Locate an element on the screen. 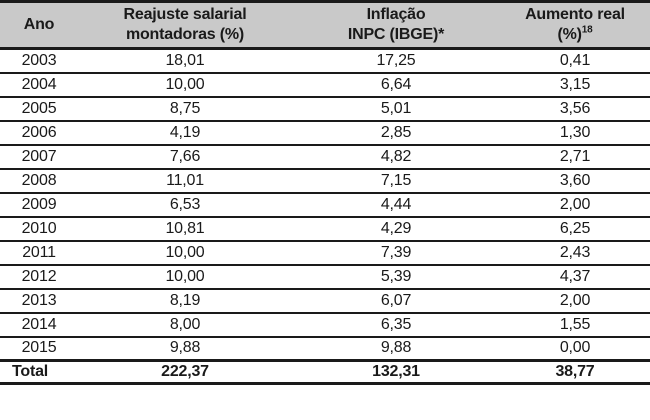 Image resolution: width=650 pixels, height=420 pixels. cell-inflacao: 6,64 is located at coordinates (396, 85).